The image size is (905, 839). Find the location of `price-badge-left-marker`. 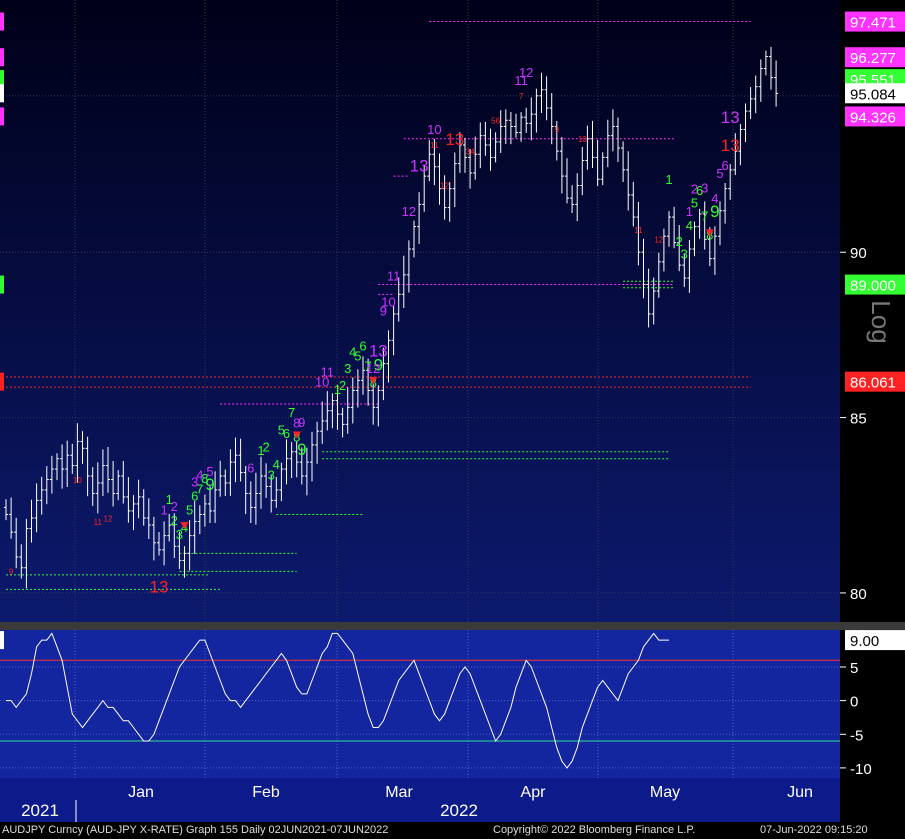

price-badge-left-marker is located at coordinates (2, 93).